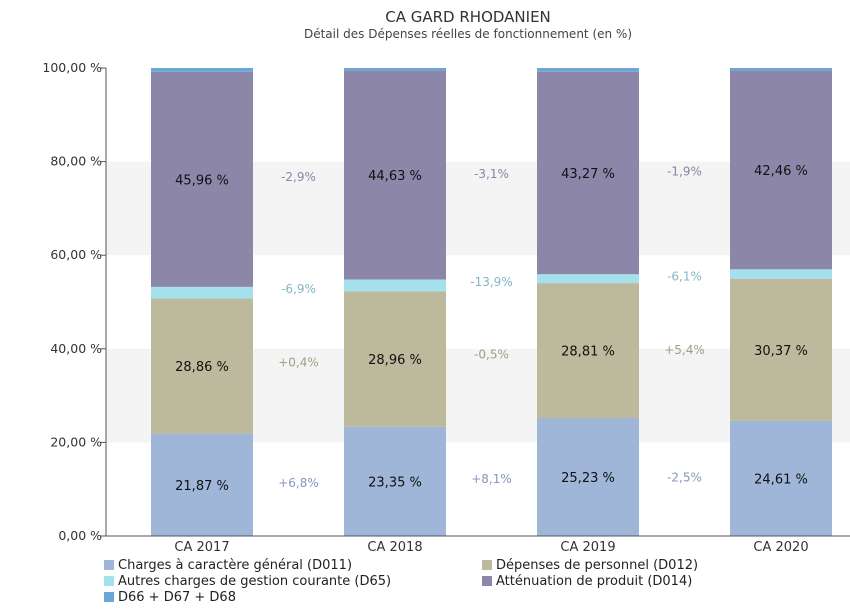  I want to click on growth-label: -6,9%, so click(298, 289).